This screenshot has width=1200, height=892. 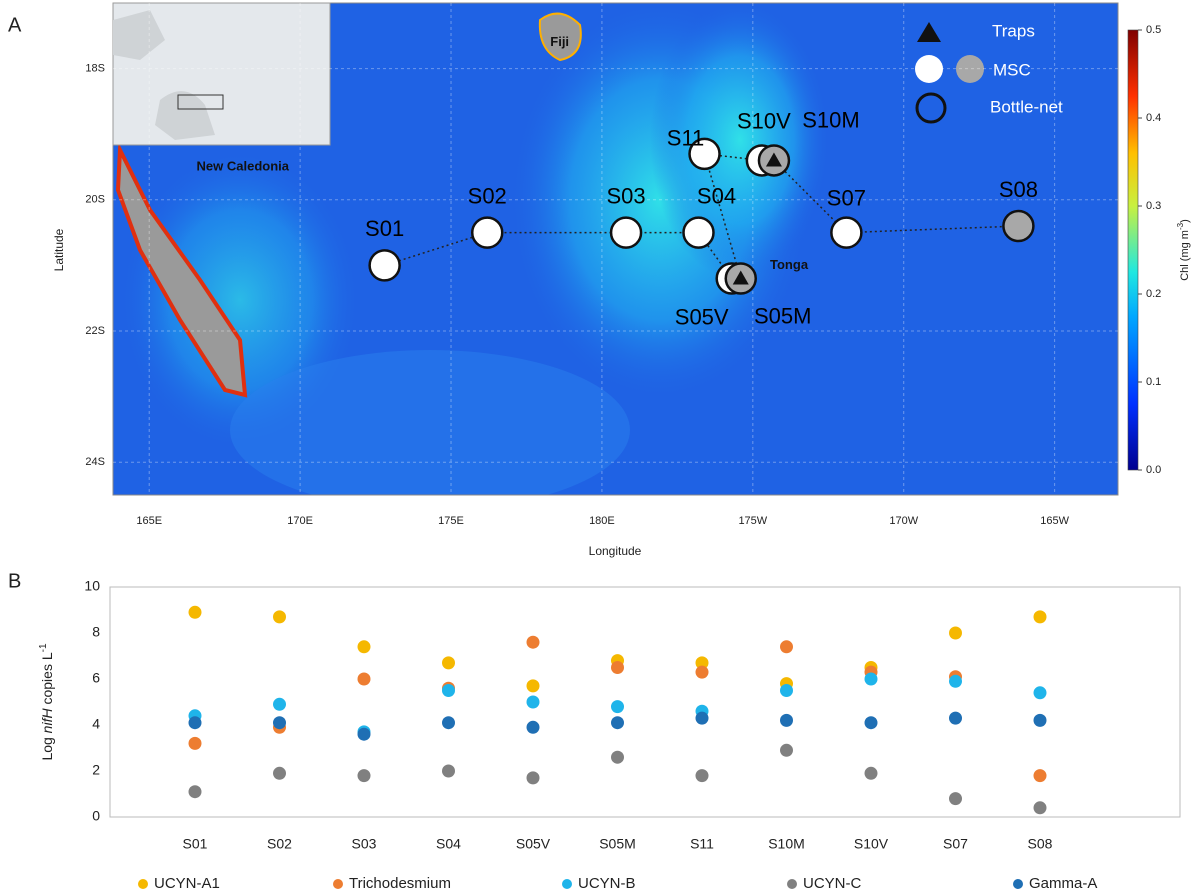 What do you see at coordinates (989, 72) in the screenshot?
I see `map-legend: Traps MSC Bottle-net` at bounding box center [989, 72].